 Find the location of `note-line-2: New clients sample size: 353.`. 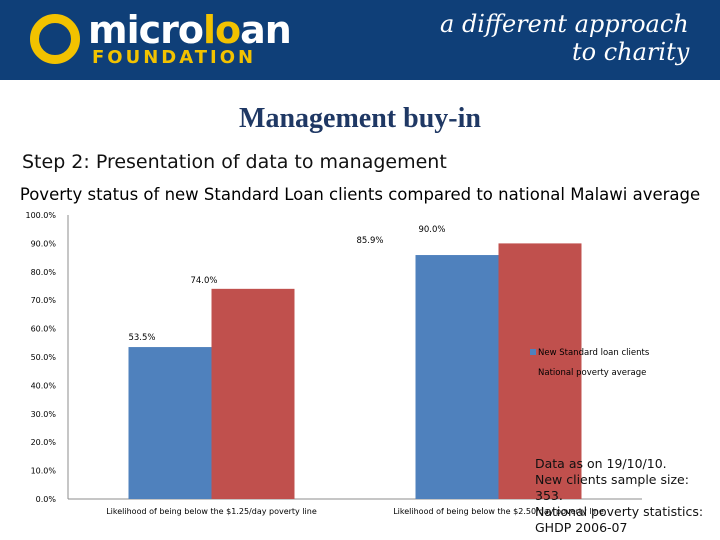

note-line-2: New clients sample size: 353. is located at coordinates (612, 487).